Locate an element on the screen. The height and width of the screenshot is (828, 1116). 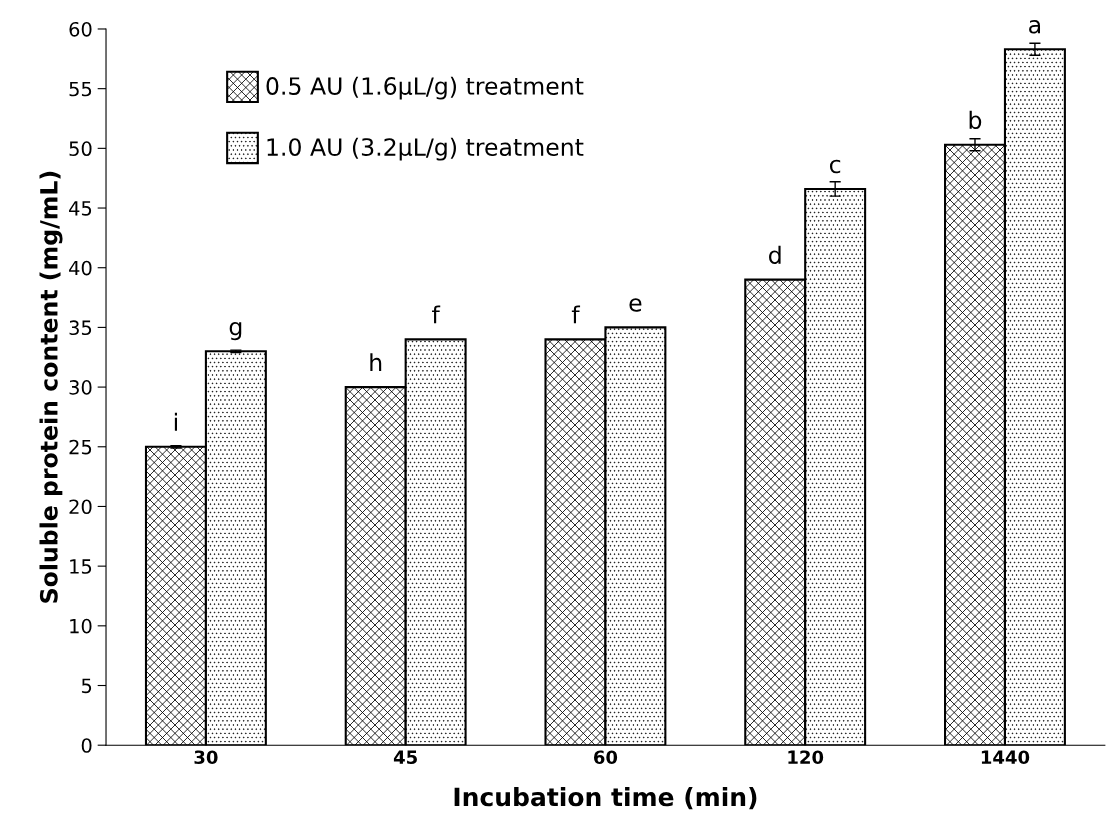
y-tick-label: 30 is located at coordinates (80, 387).